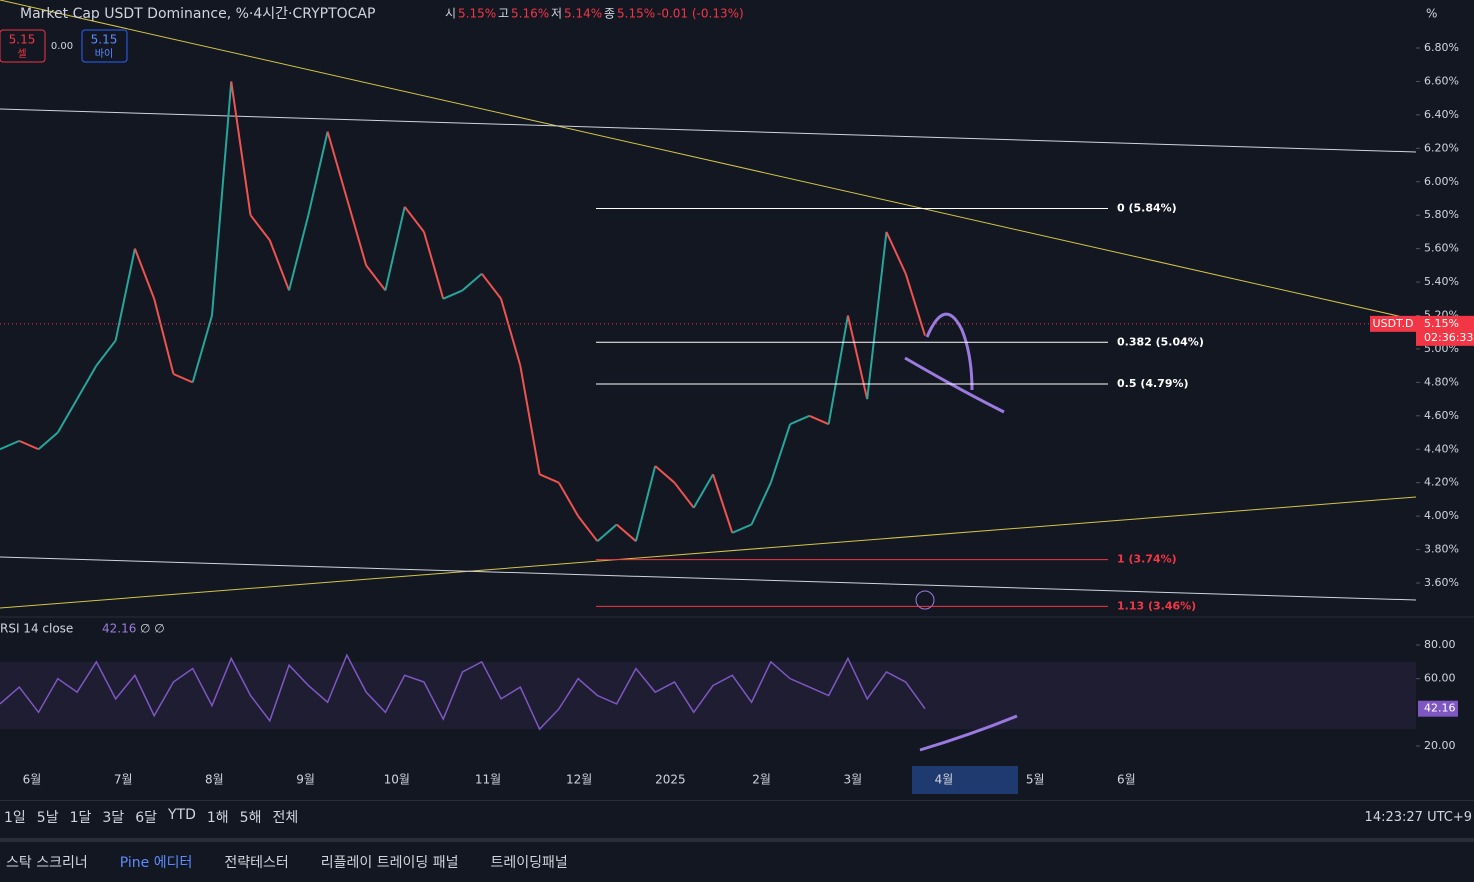  I want to click on fib-label: 1 (3.74%), so click(1147, 559).